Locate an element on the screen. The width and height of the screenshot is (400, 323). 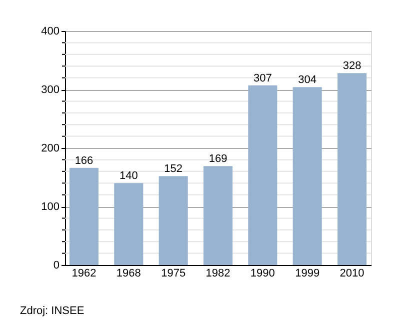
x-tick-label: 1999 is located at coordinates (307, 274).